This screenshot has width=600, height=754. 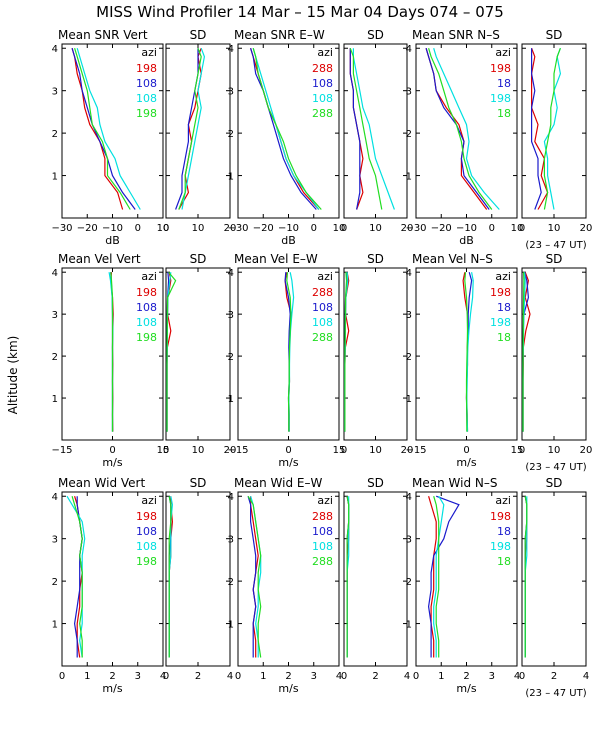 I want to click on vel-vert-panel-ytick-label: 3, so click(x=55, y=315).